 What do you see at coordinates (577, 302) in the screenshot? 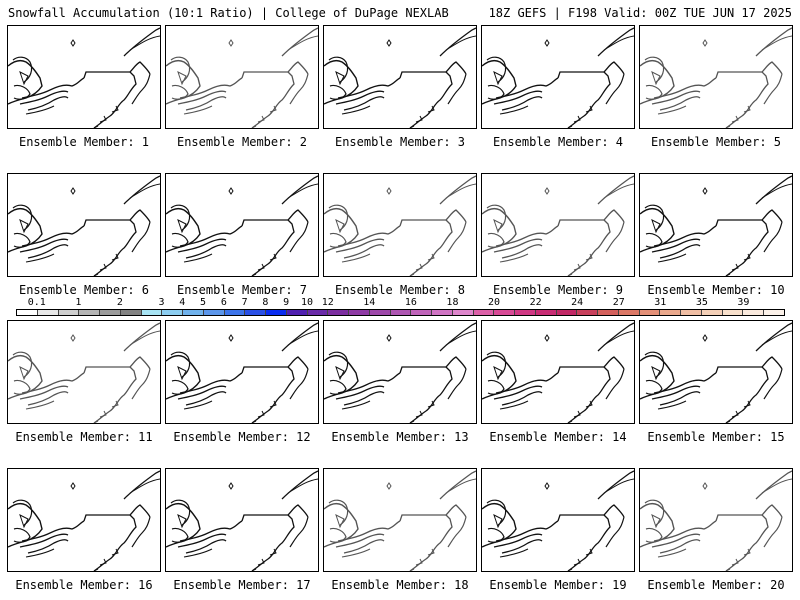
I see `colorbar-tick-label: 24` at bounding box center [577, 302].